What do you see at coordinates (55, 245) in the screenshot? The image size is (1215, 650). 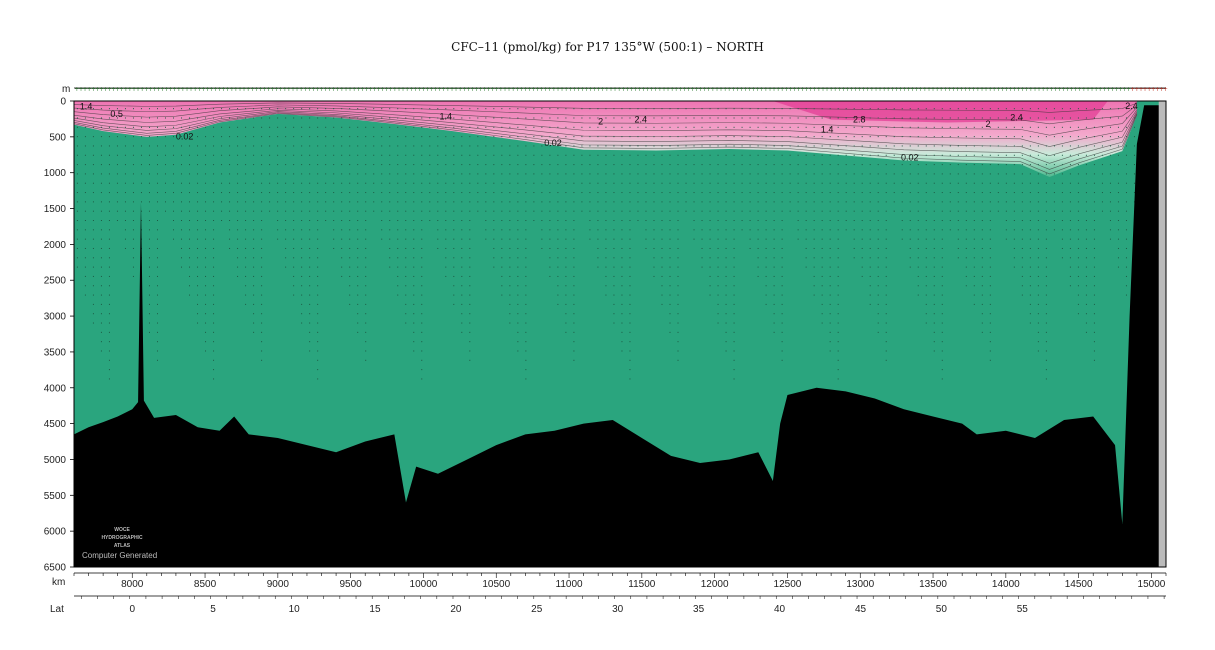 I see `y-tick-label: 2000` at bounding box center [55, 245].